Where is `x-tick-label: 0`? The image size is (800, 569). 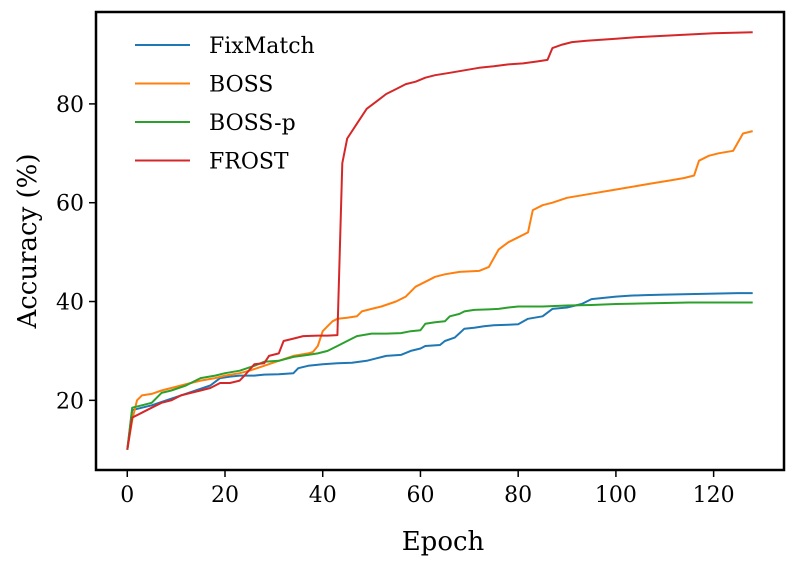
x-tick-label: 0 is located at coordinates (127, 495).